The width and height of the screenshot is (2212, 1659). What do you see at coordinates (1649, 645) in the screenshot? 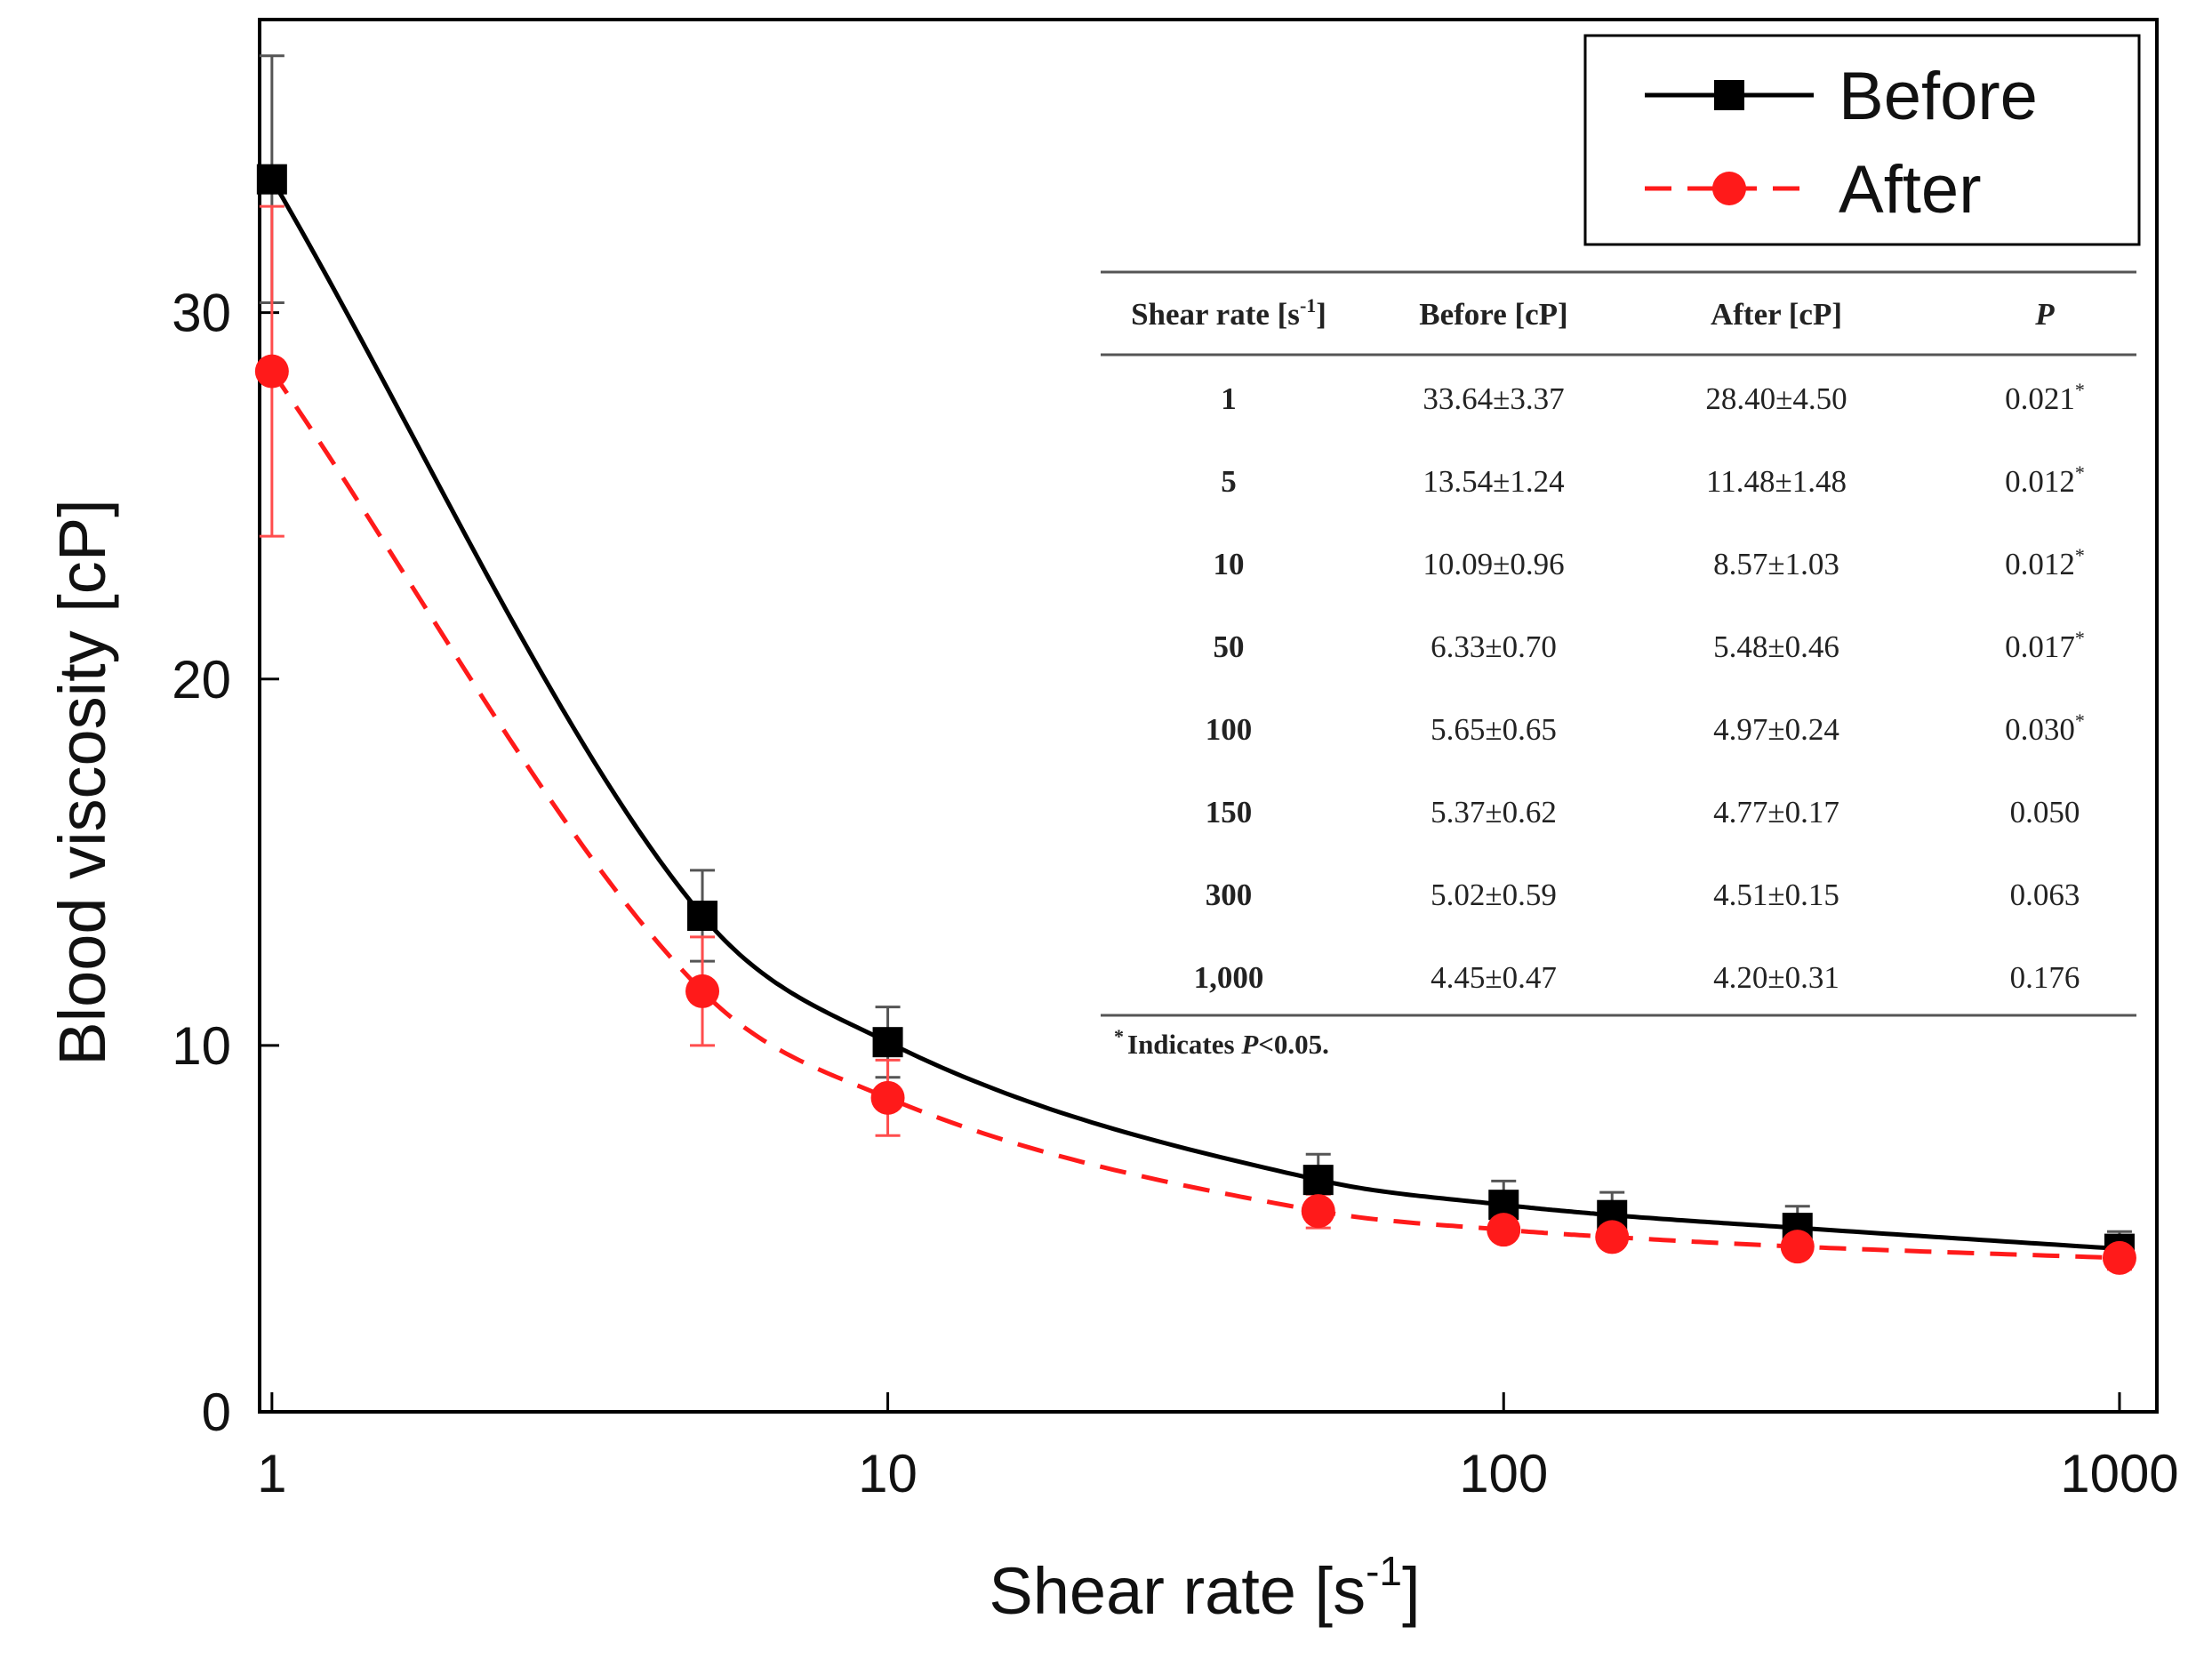
I see `table-row: 50 6.33±0.70 5.48±0.46 0.017*` at bounding box center [1649, 645].